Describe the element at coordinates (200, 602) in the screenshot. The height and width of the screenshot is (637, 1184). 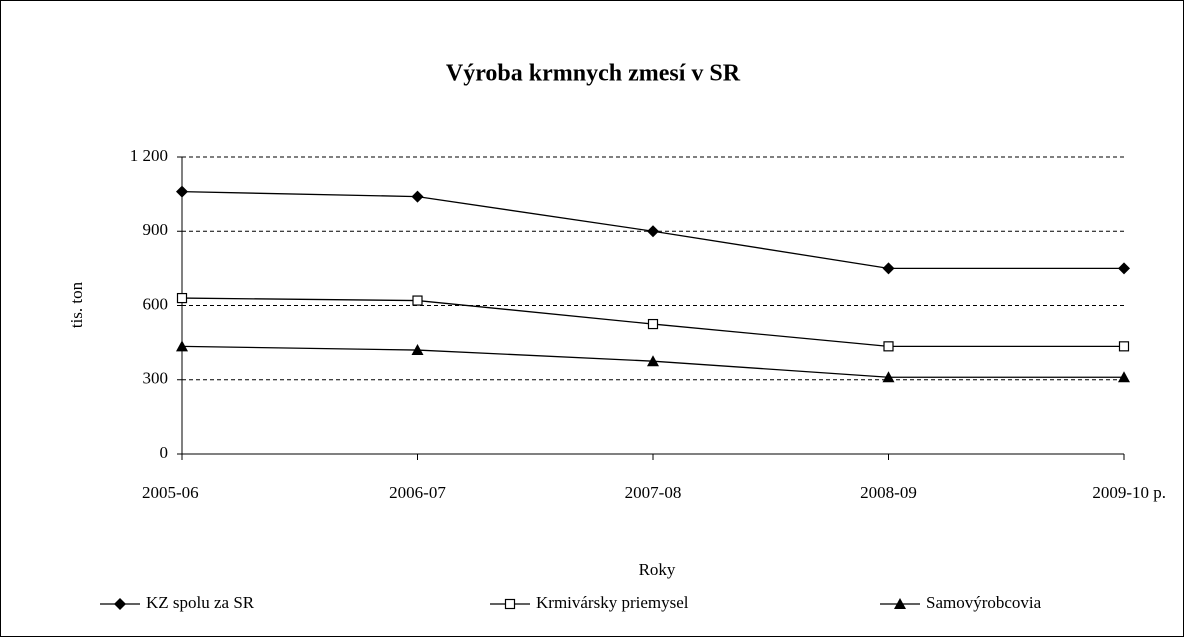
I see `legend-label: KZ spolu za SR` at that location.